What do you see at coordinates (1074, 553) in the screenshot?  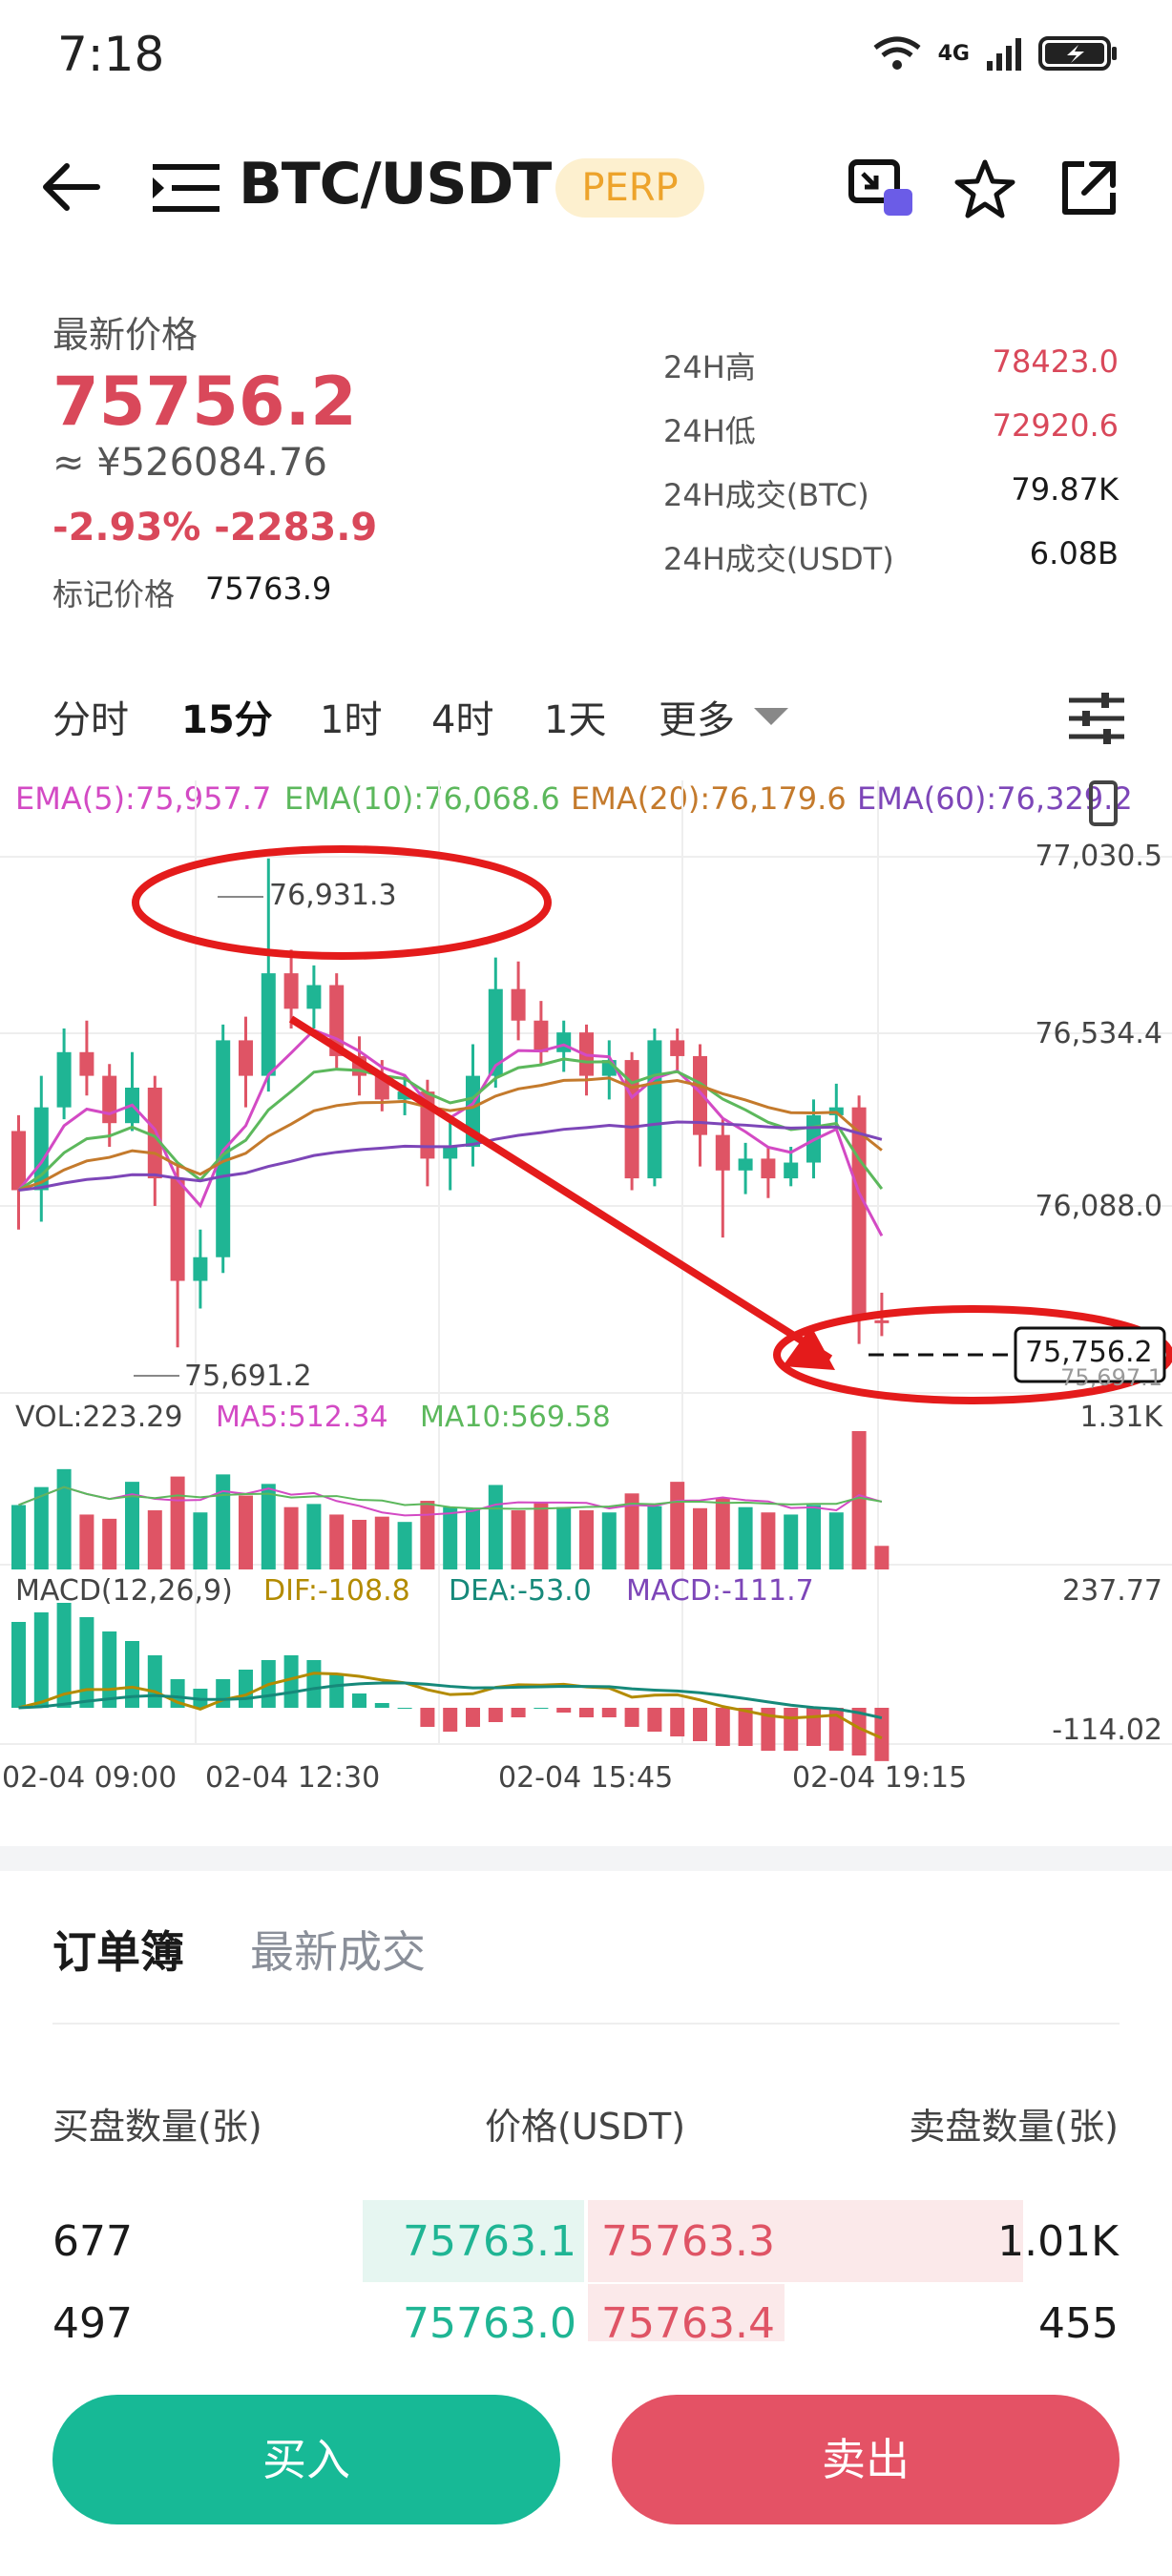 I see `stat-vol-usdt-value: 6.08B` at bounding box center [1074, 553].